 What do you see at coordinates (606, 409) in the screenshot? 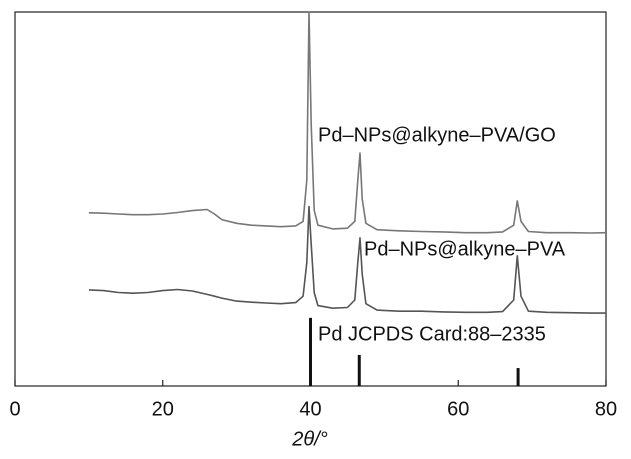
I see `x-tick-label: 80` at bounding box center [606, 409].